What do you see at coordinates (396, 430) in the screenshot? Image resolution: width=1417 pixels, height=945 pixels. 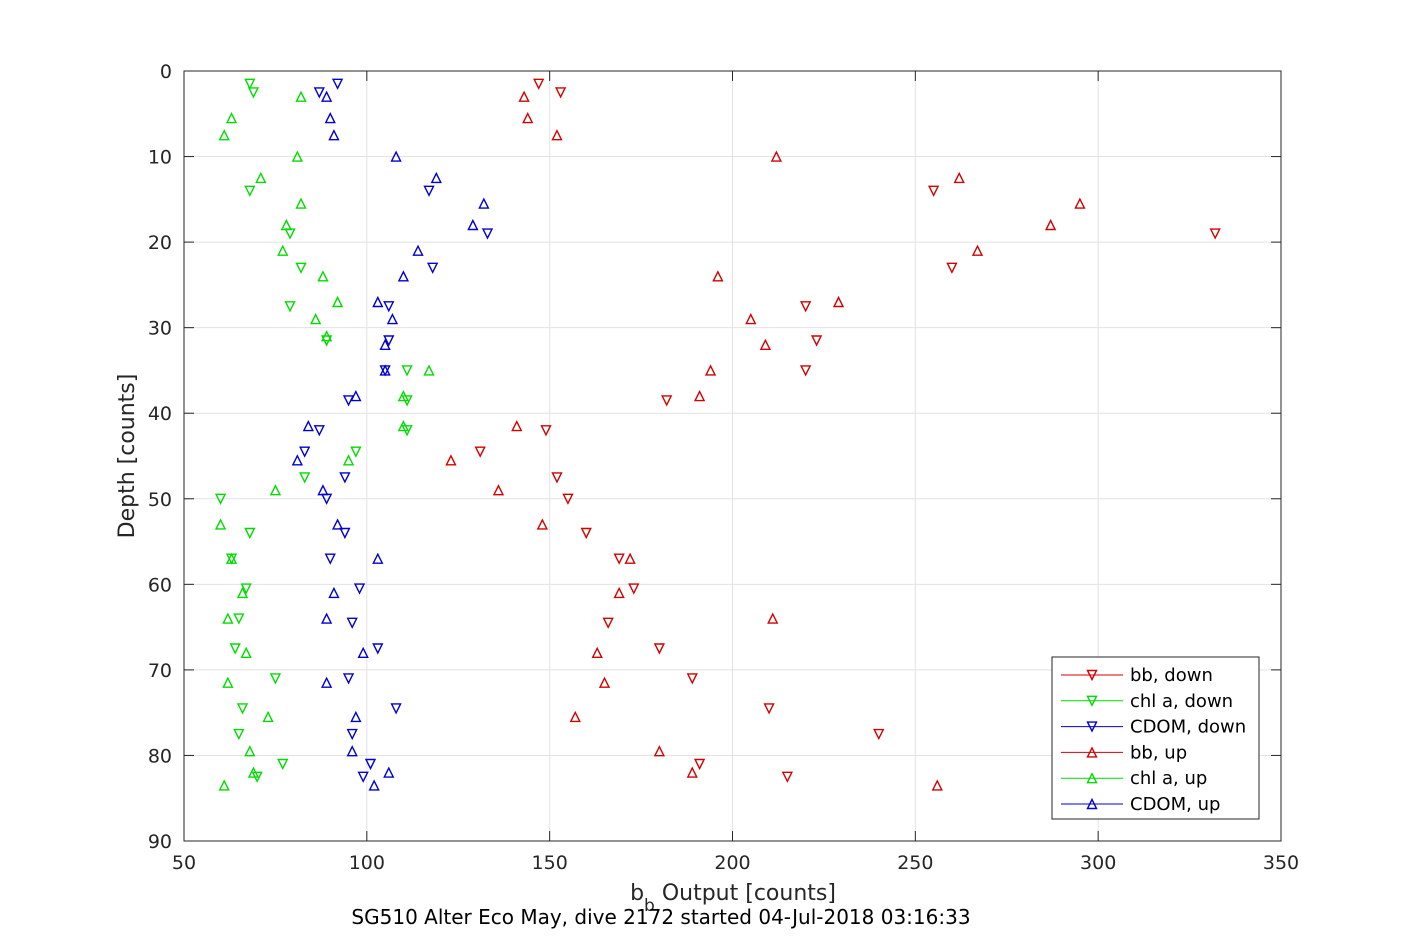 I see `series-cdom-down` at bounding box center [396, 430].